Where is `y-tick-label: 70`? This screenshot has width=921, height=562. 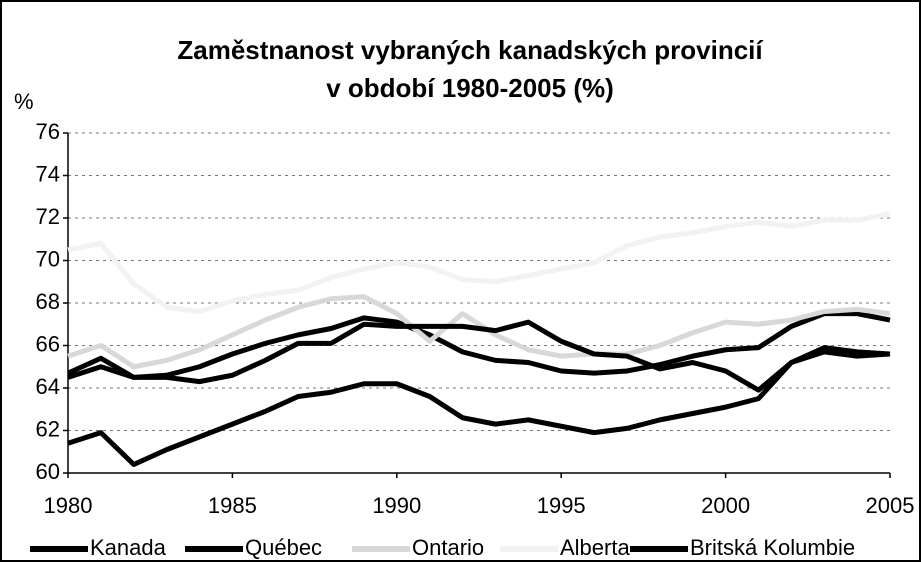 y-tick-label: 70 is located at coordinates (48, 258).